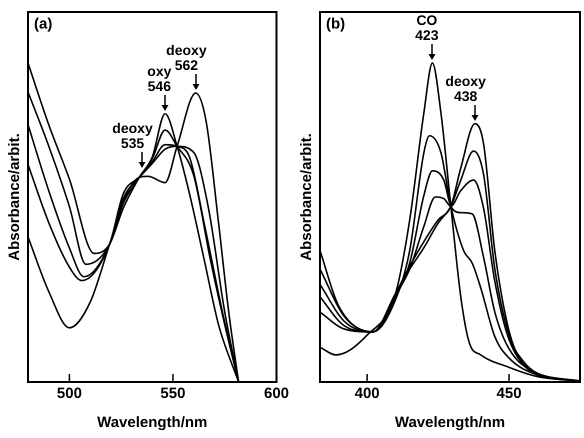 The height and width of the screenshot is (438, 584). I want to click on x-tick-label: 450, so click(509, 393).